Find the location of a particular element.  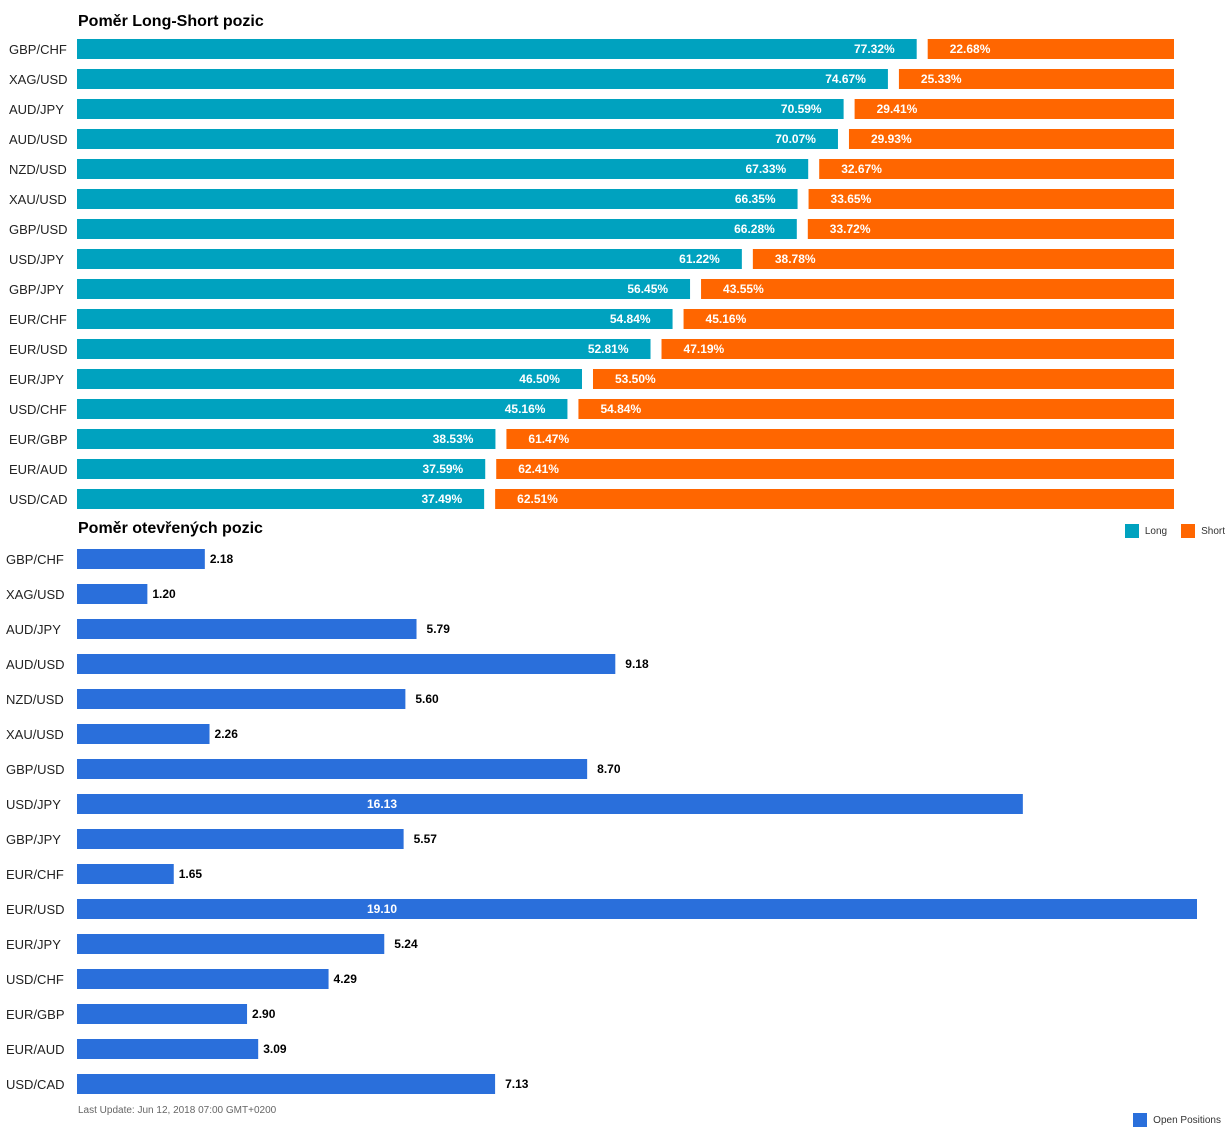

ls-category-label-eur-jpy: EUR/JPY is located at coordinates (36, 379).